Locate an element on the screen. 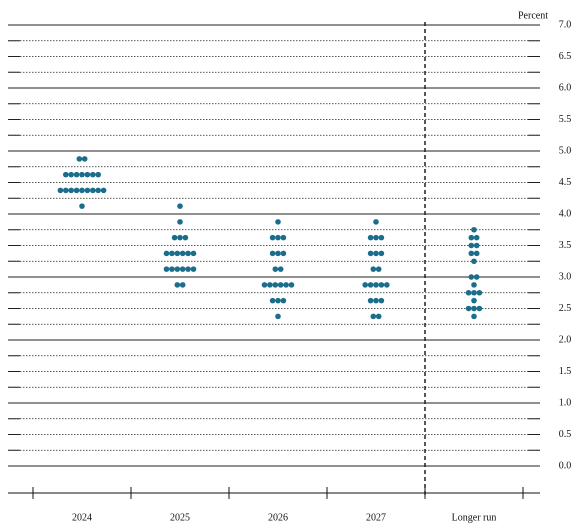 The width and height of the screenshot is (584, 532). y-tick-label: 0.5 is located at coordinates (565, 434).